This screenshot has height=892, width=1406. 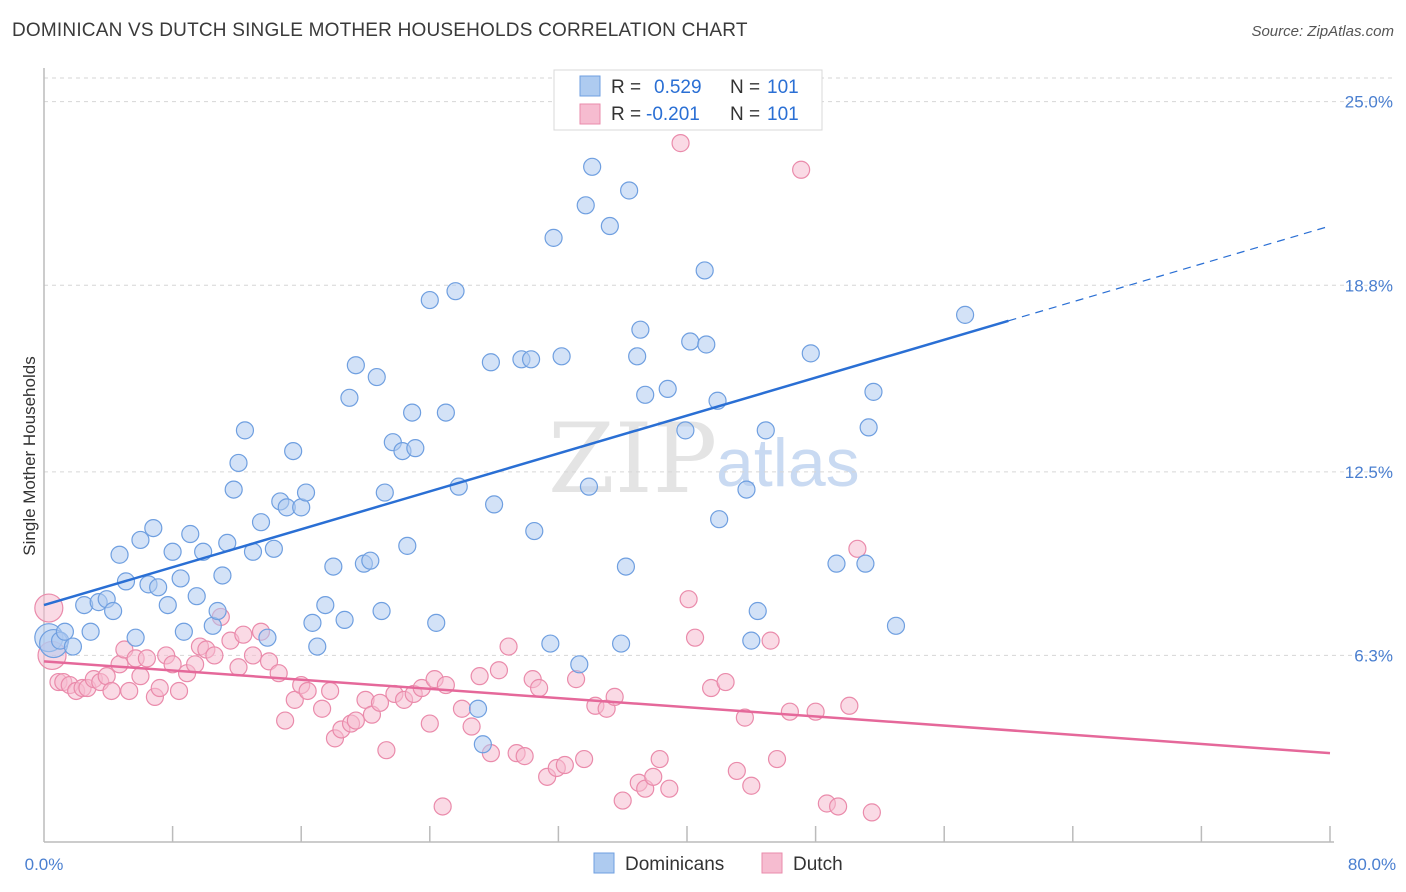 I want to click on x-axis-ticks, so click(x=751, y=834).